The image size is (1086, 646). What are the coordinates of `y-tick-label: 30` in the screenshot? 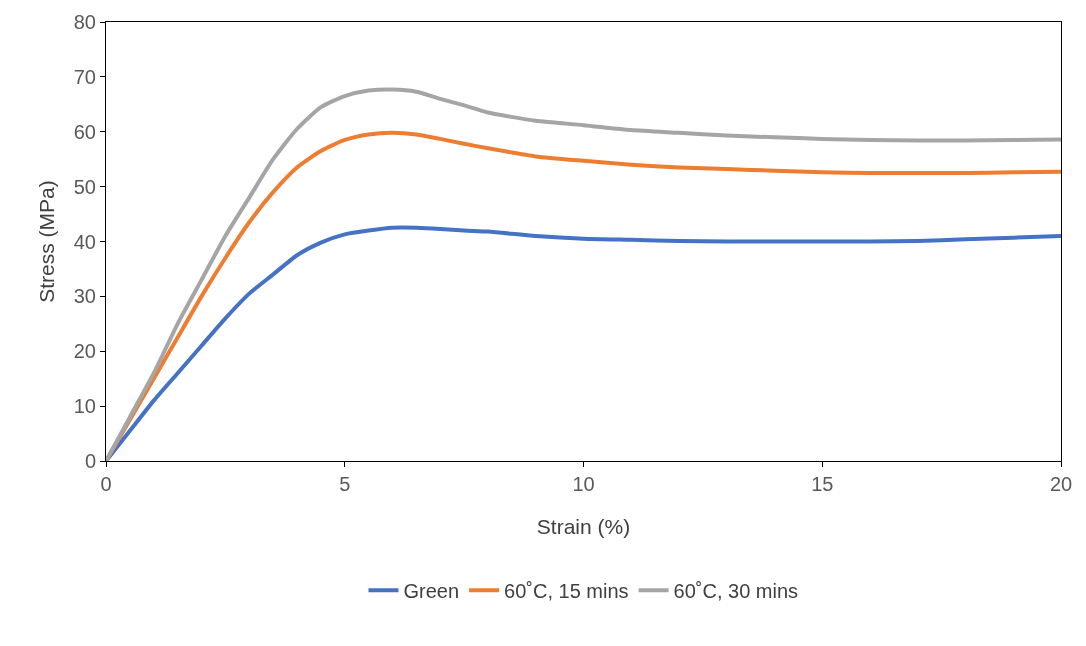 It's located at (84, 296).